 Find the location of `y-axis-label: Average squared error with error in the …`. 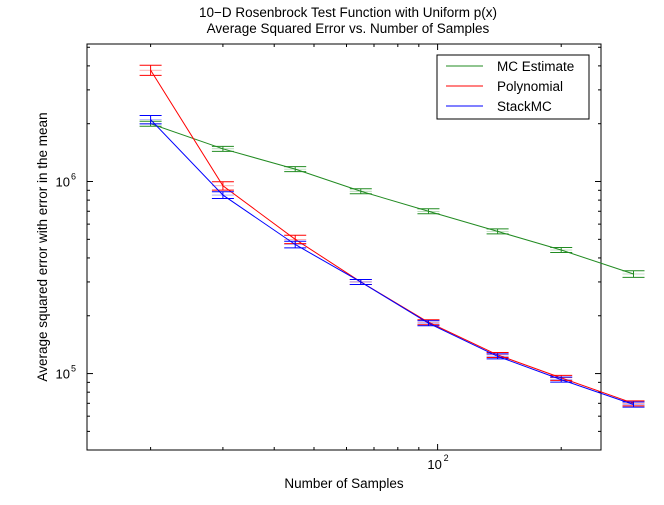

y-axis-label: Average squared error with error in the … is located at coordinates (42, 246).